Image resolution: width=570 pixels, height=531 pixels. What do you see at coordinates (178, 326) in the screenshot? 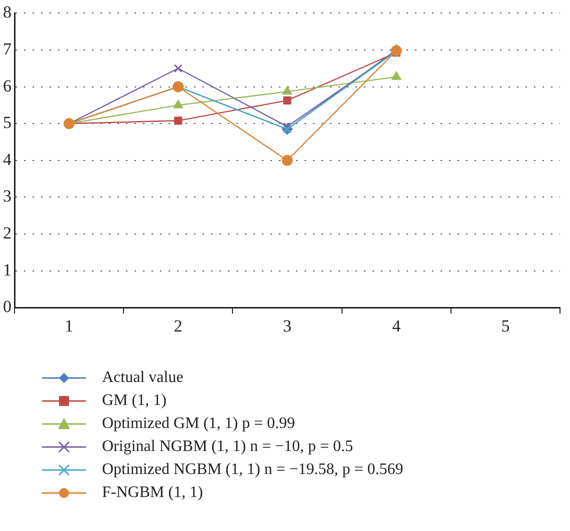
I see `x-tick-label: 2` at bounding box center [178, 326].